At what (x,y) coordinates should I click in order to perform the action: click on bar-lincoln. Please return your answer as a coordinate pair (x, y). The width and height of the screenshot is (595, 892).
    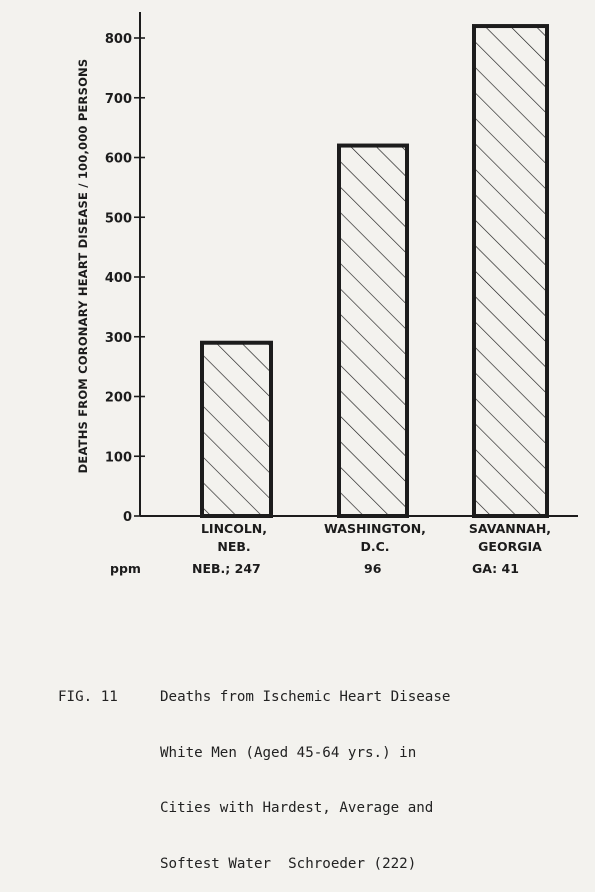
    Looking at the image, I should click on (236, 429).